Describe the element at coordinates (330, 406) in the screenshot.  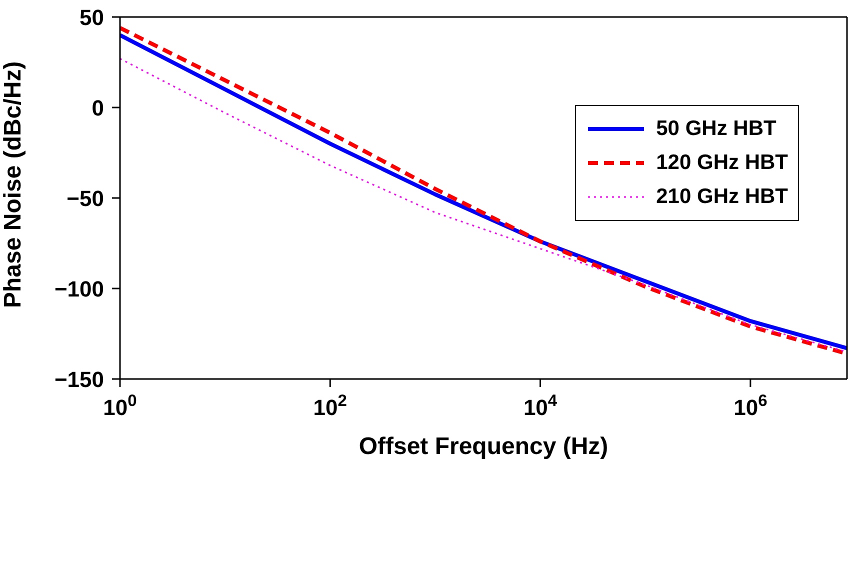
I see `x-tick-label: 10$^{2}$` at that location.